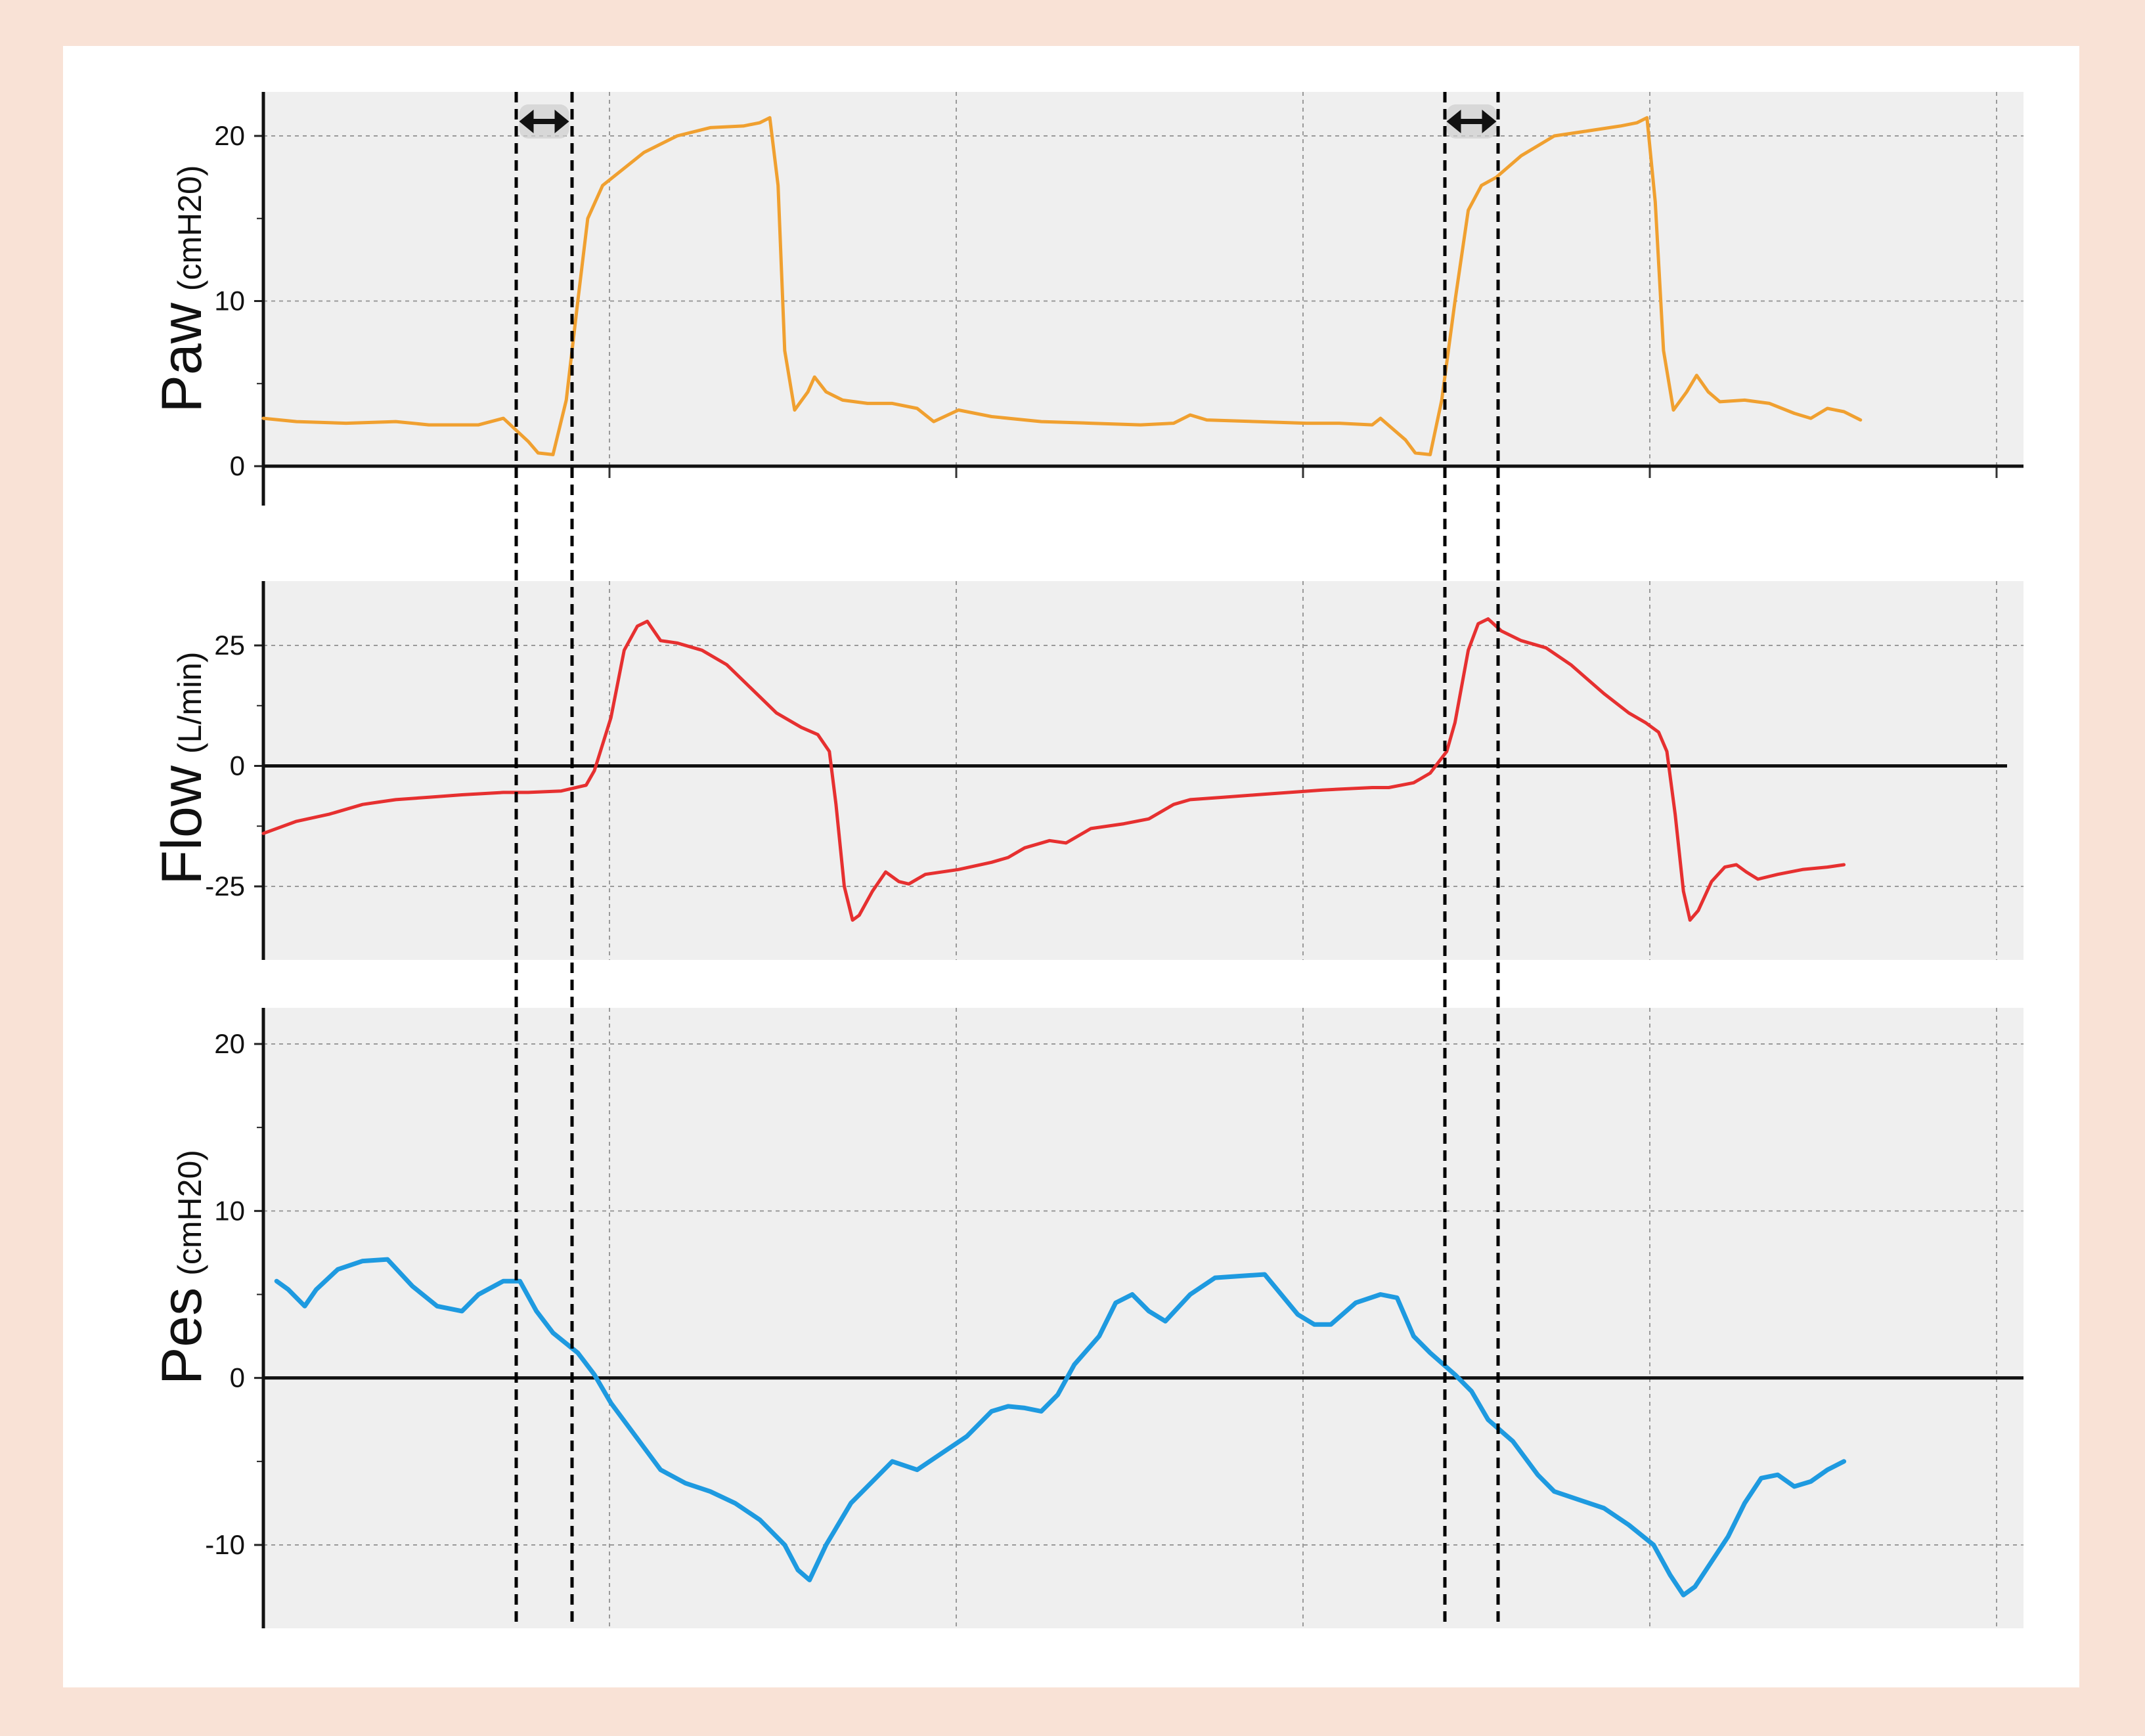 The width and height of the screenshot is (2145, 1736). I want to click on y-axis-label: Flow (L/min), so click(181, 767).